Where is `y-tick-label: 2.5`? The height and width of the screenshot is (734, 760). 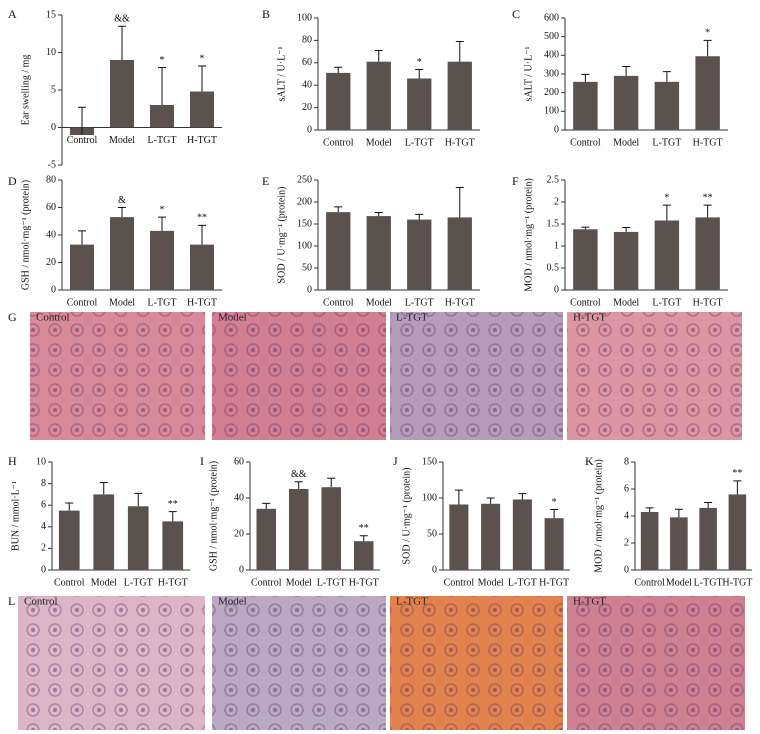 y-tick-label: 2.5 is located at coordinates (553, 179).